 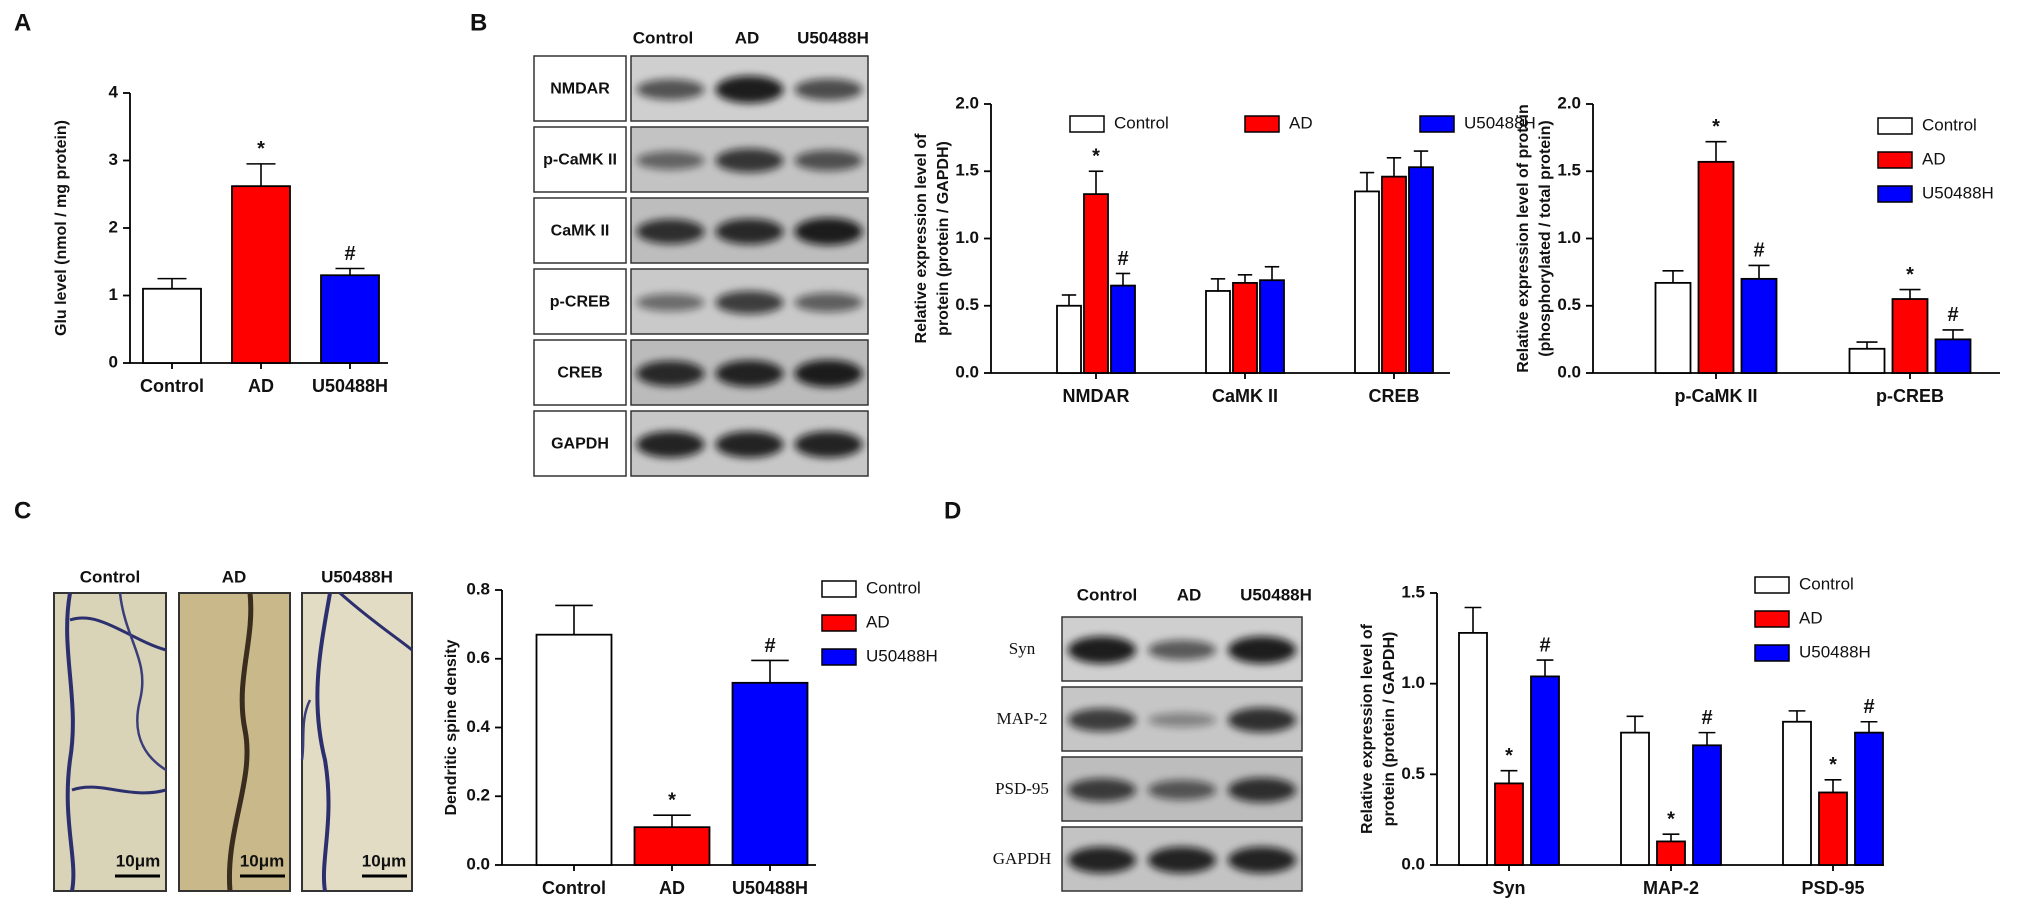 What do you see at coordinates (478, 863) in the screenshot?
I see `y-tick-label: 0.0` at bounding box center [478, 863].